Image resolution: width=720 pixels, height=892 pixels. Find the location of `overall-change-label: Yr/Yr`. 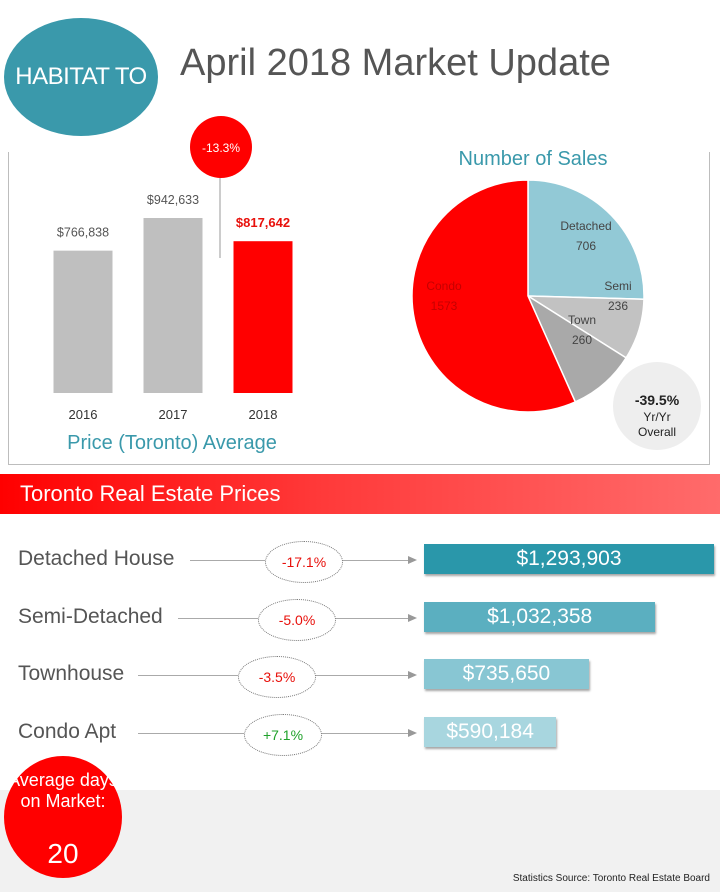

overall-change-label: Yr/Yr is located at coordinates (656, 417).